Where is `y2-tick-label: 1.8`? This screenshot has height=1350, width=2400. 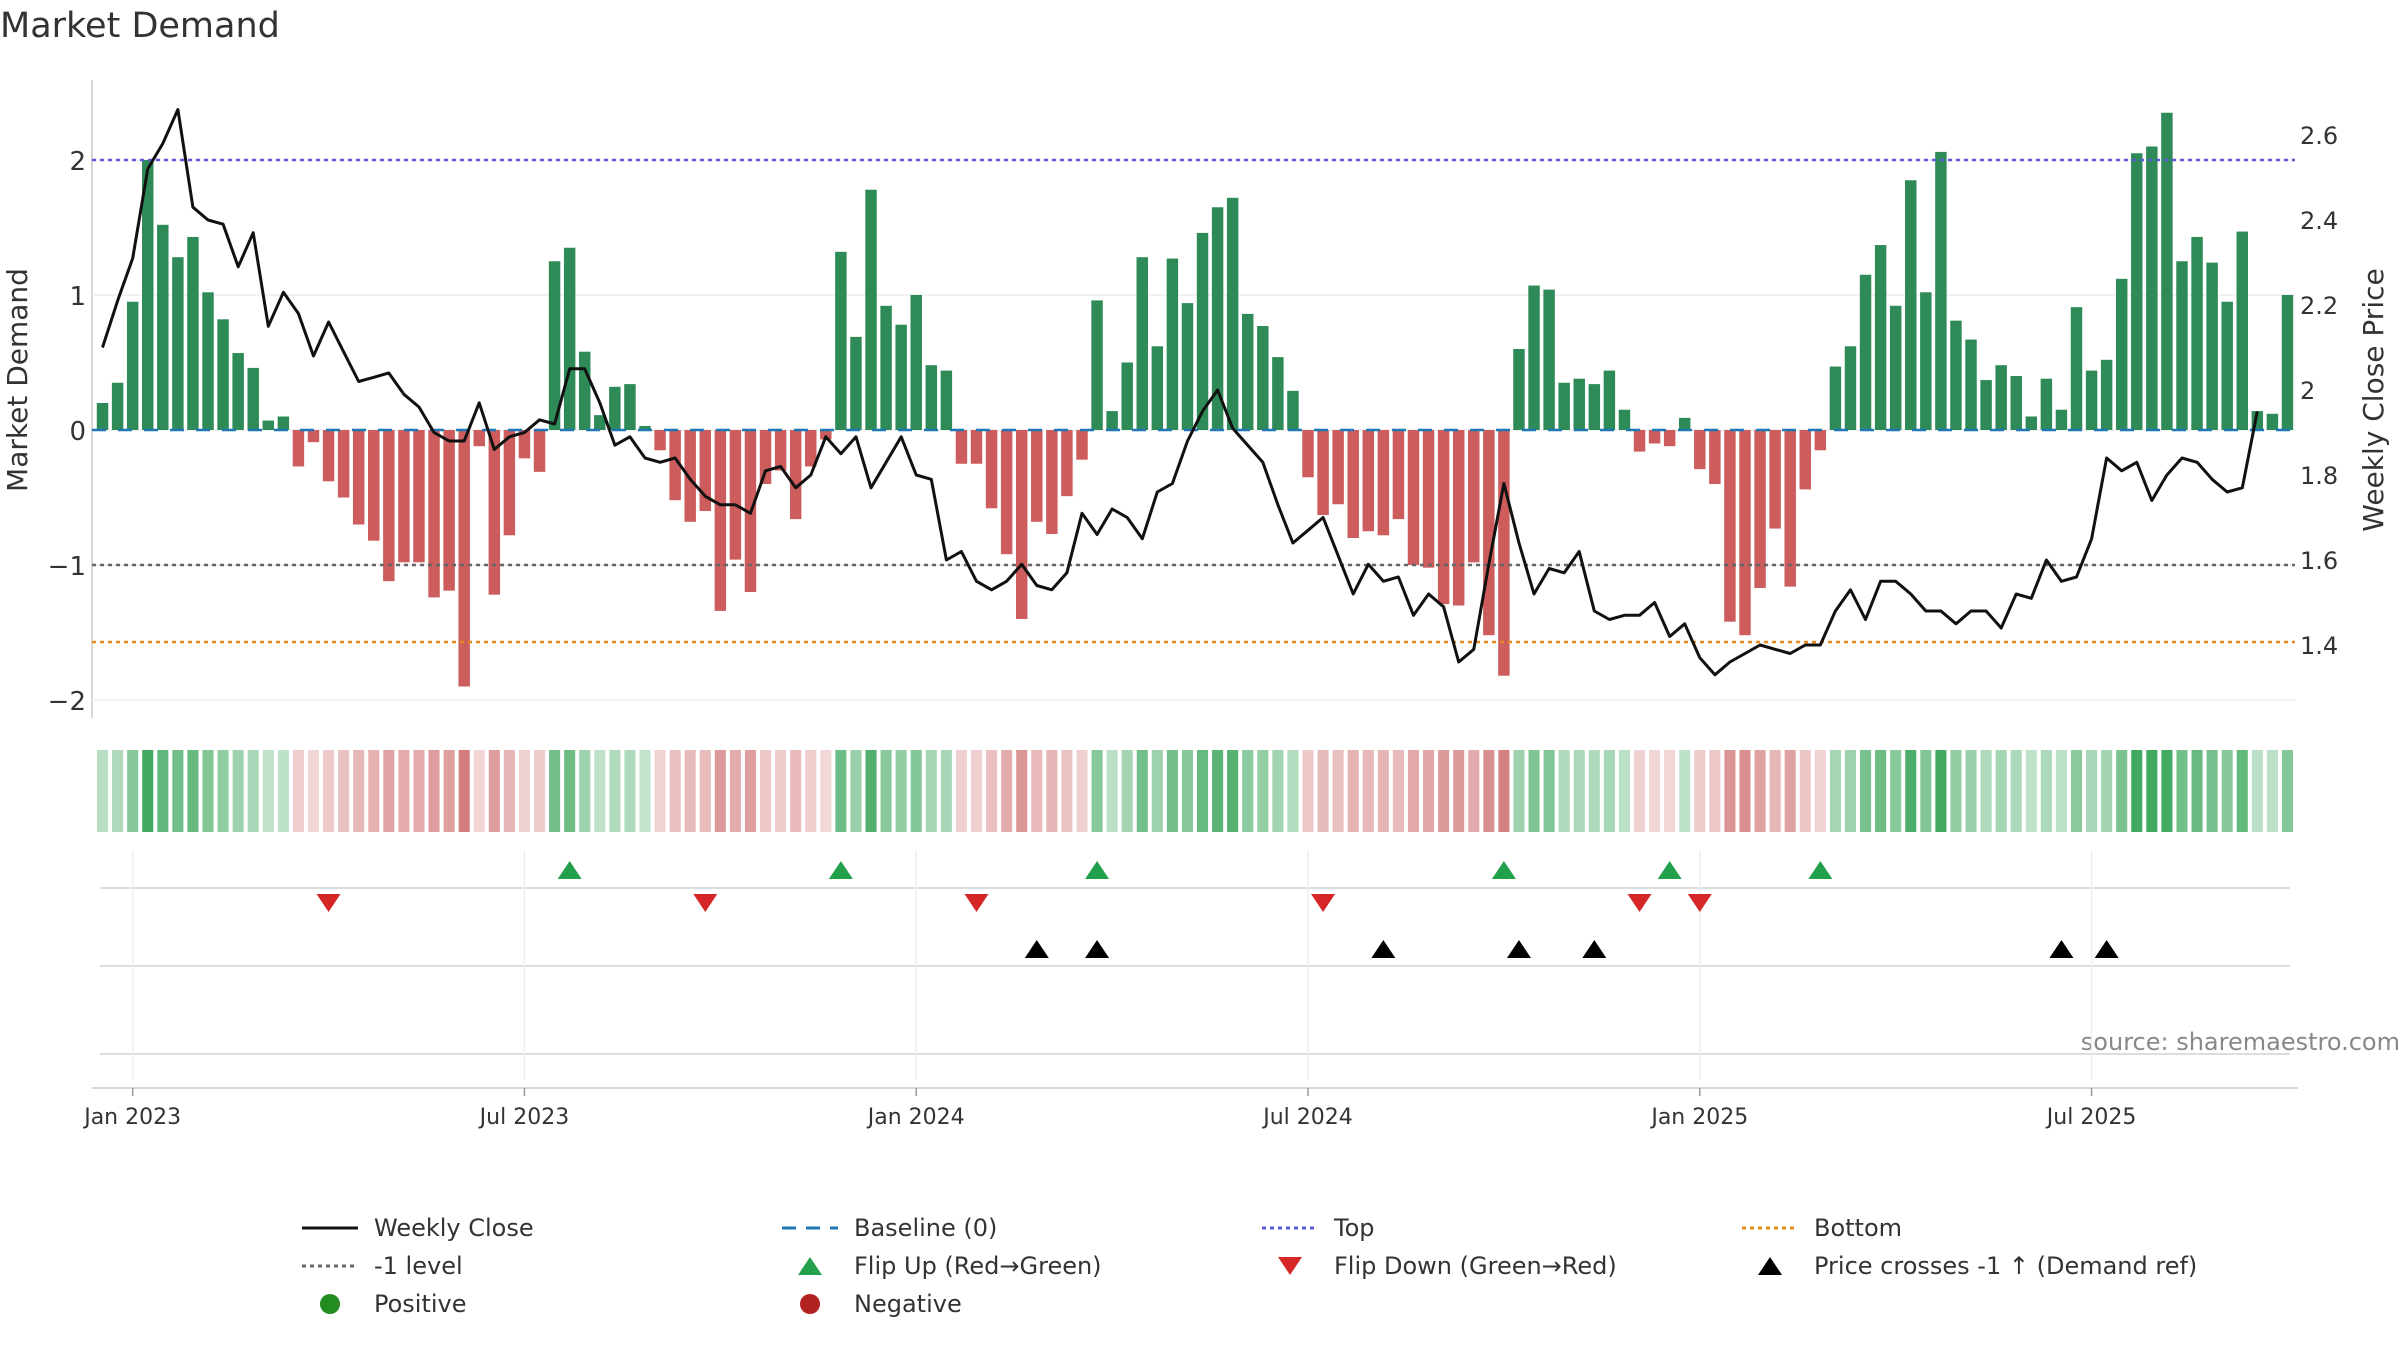 y2-tick-label: 1.8 is located at coordinates (2319, 476).